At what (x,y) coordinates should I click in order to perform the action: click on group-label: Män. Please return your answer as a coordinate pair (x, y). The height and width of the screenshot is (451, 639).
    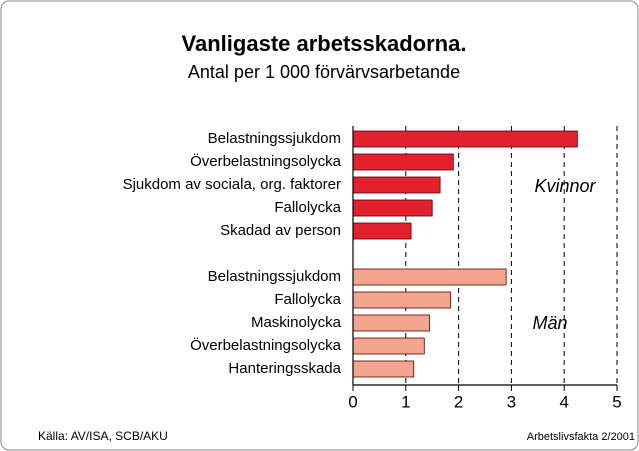
    Looking at the image, I should click on (549, 323).